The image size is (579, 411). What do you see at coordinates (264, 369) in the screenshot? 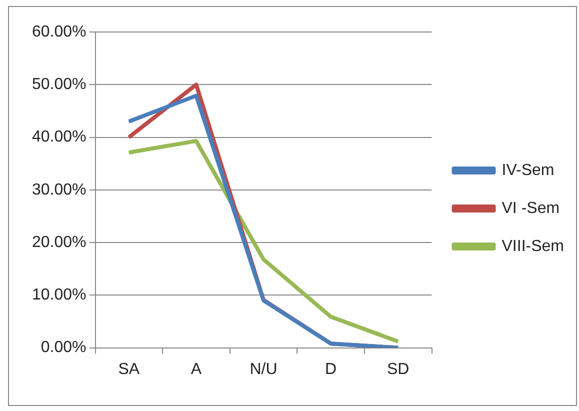
I see `x-tick-label: N/U` at bounding box center [264, 369].